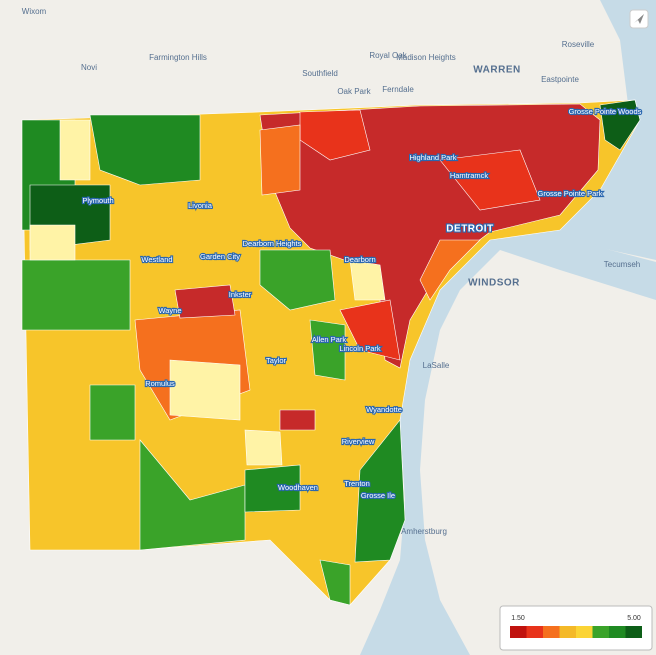 The height and width of the screenshot is (655, 656). I want to click on place-label: Westland, so click(156, 259).